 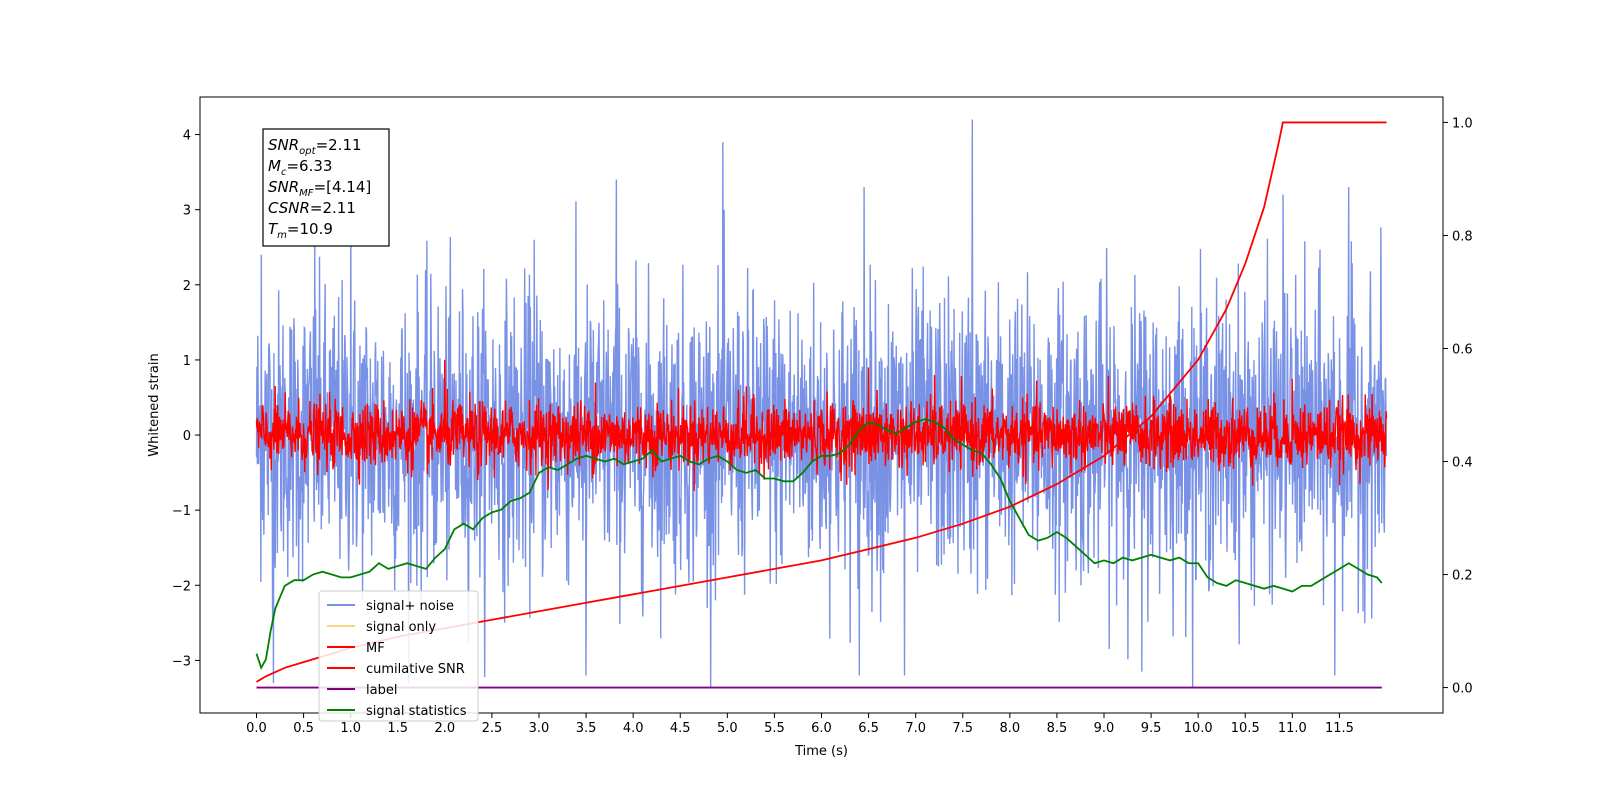 What do you see at coordinates (586, 728) in the screenshot?
I see `x-tick-label: 3.5` at bounding box center [586, 728].